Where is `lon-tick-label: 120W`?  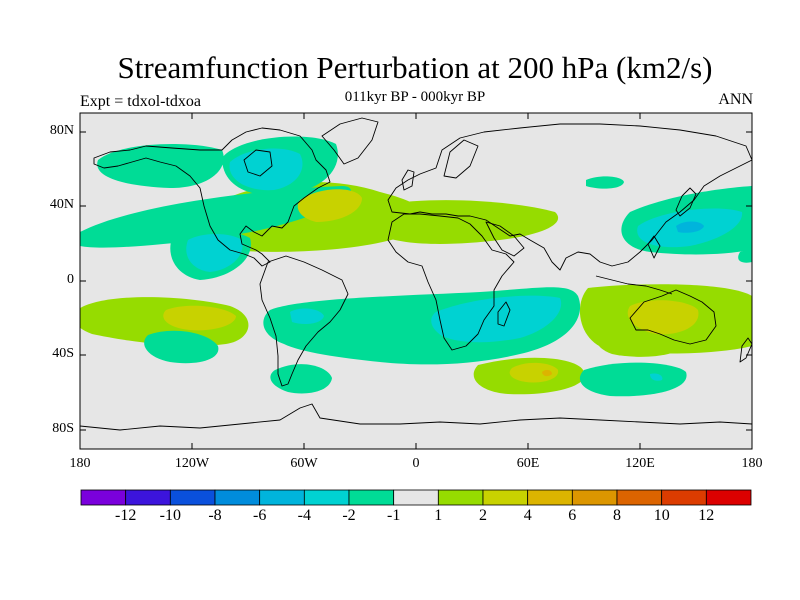 lon-tick-label: 120W is located at coordinates (192, 463).